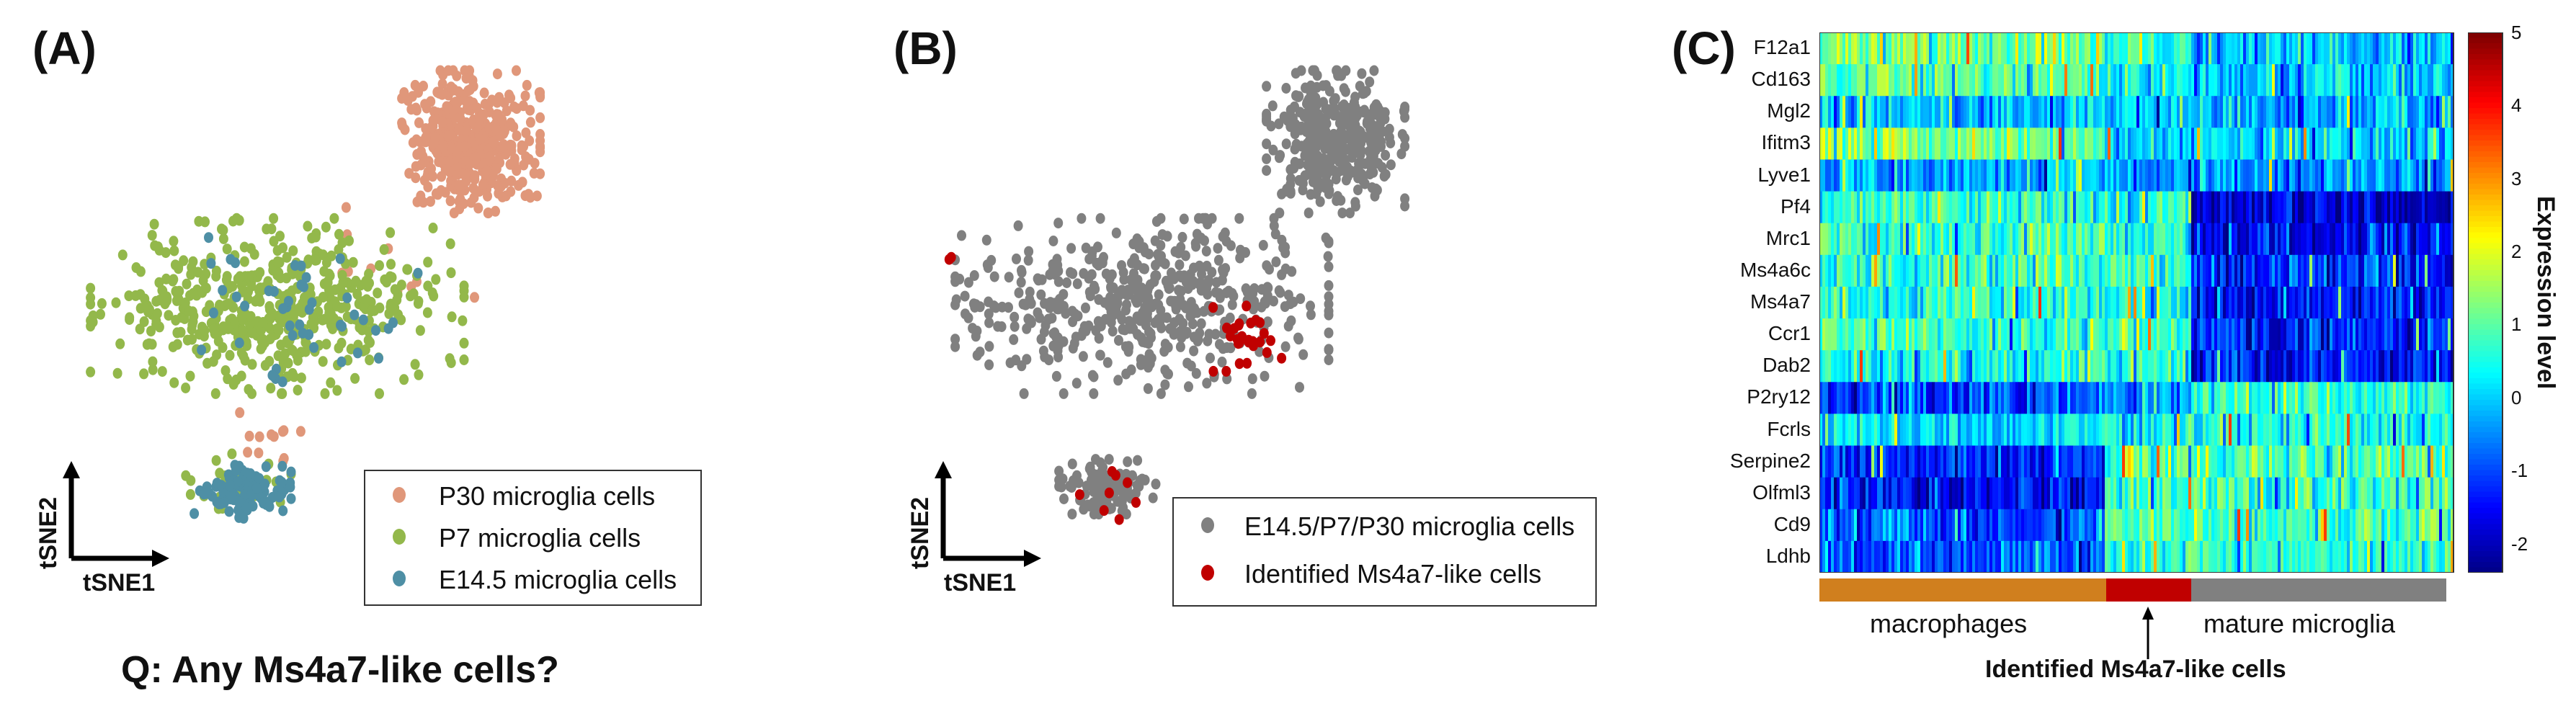 This screenshot has width=2576, height=724. I want to click on point-identified-ms4a7-like-cells, so click(1226, 328).